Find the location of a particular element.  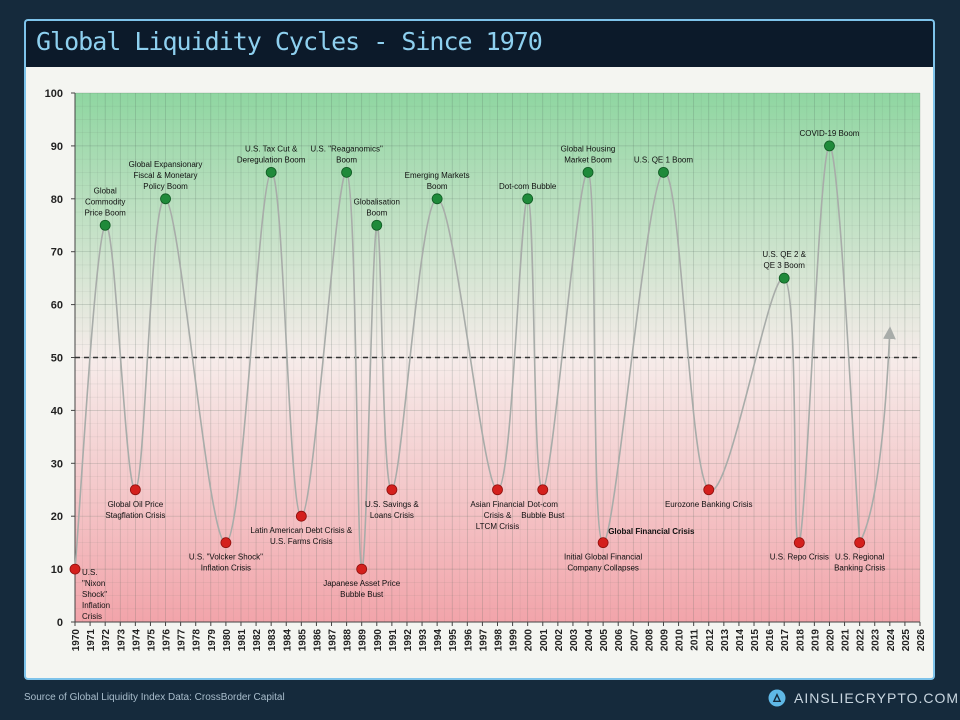

x-tick-label: 2026 is located at coordinates (921, 640).